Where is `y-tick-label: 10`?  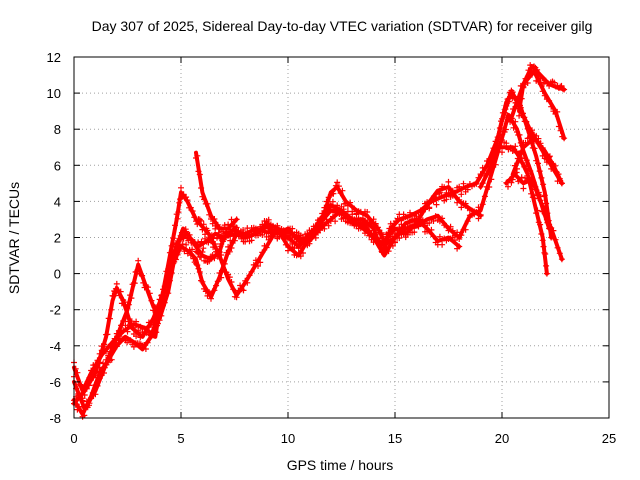 y-tick-label: 10 is located at coordinates (54, 93).